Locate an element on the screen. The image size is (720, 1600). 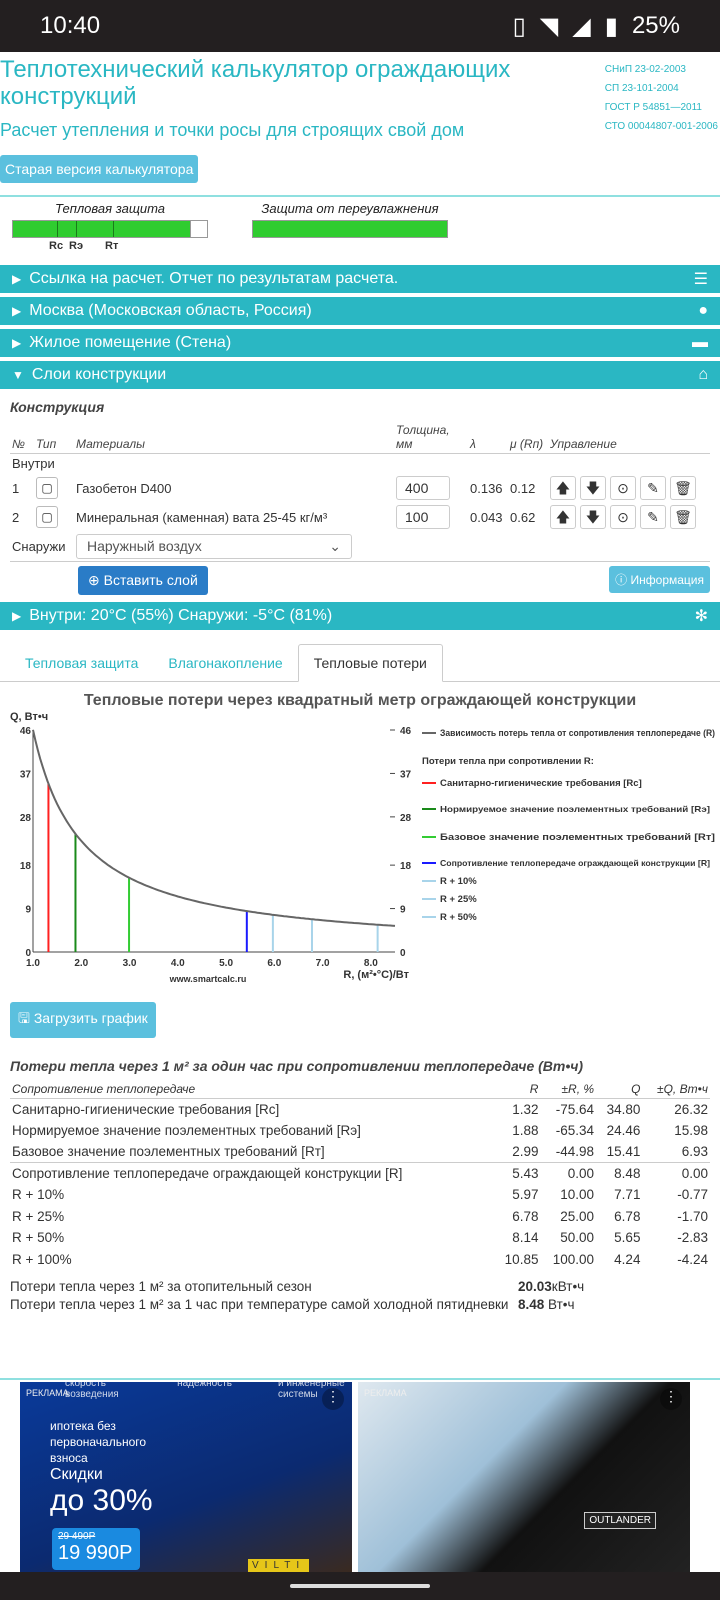
legend-group: Потери тепла при сопротивлении R: is located at coordinates (508, 761).